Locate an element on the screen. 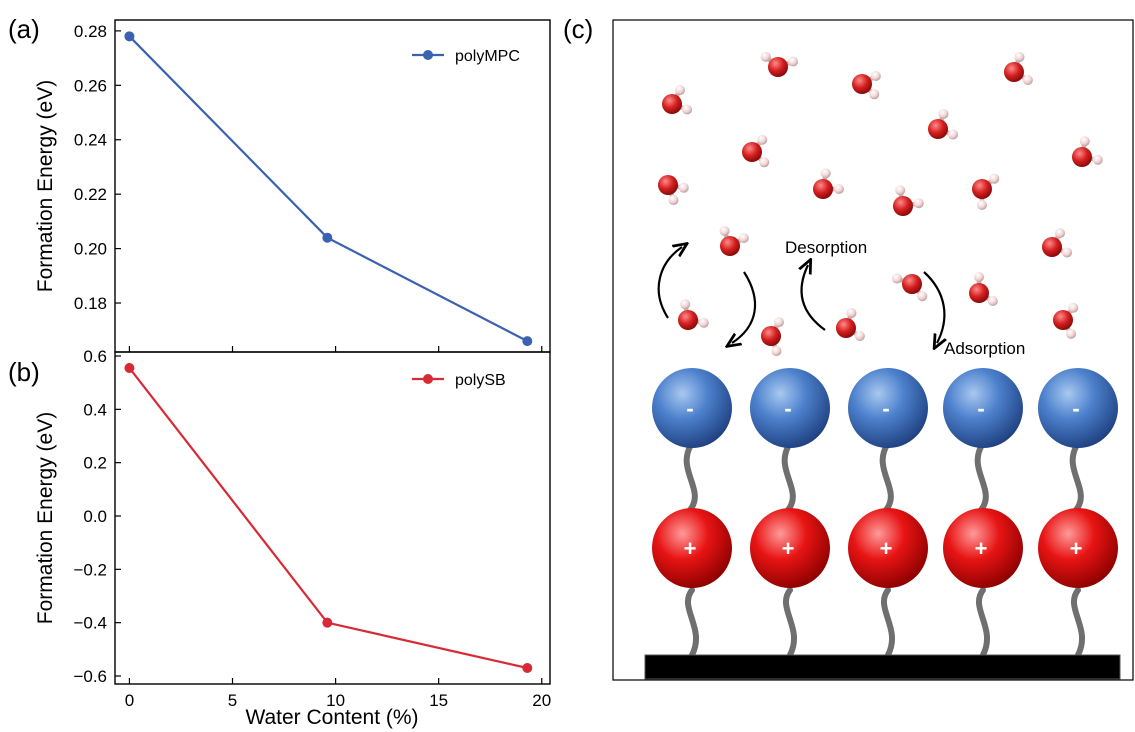  y-tick-label: −0.4 is located at coordinates (90, 623).